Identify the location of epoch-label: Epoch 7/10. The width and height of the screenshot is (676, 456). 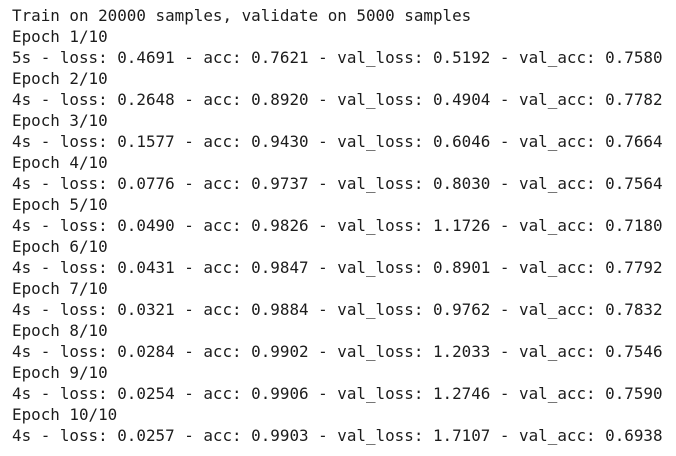
(60, 288).